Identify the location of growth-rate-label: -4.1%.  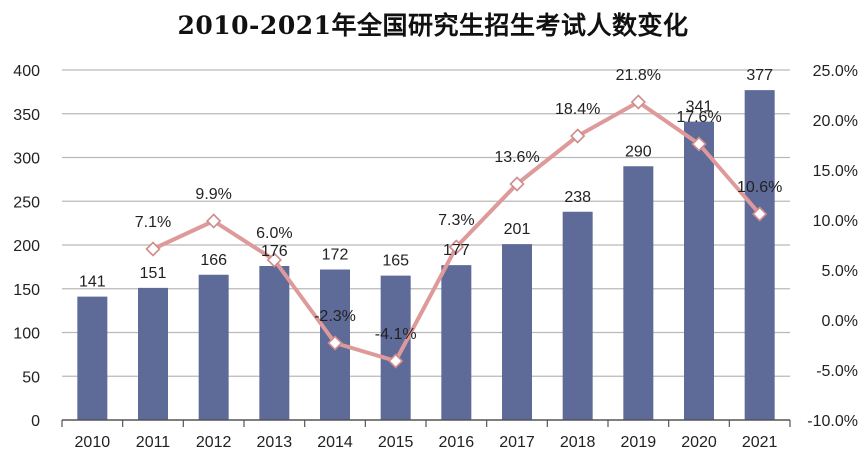
(396, 334).